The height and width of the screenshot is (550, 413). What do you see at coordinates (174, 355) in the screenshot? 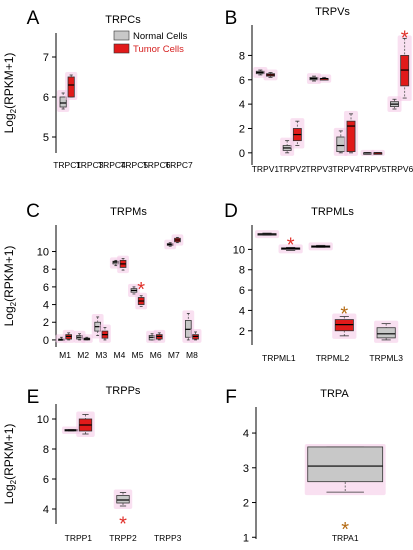
I see `x-tick-label: M7` at bounding box center [174, 355].